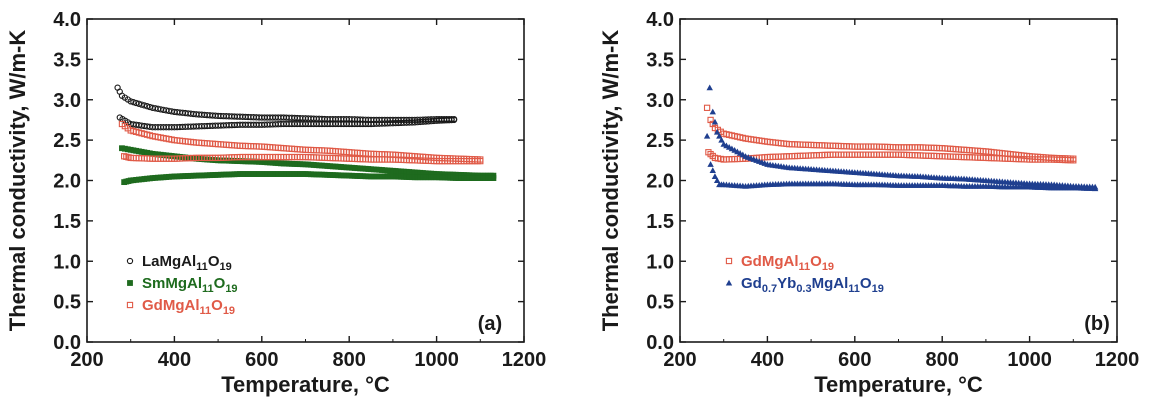 The image size is (1164, 409). What do you see at coordinates (1097, 324) in the screenshot?
I see `panel-label: (b)` at bounding box center [1097, 324].